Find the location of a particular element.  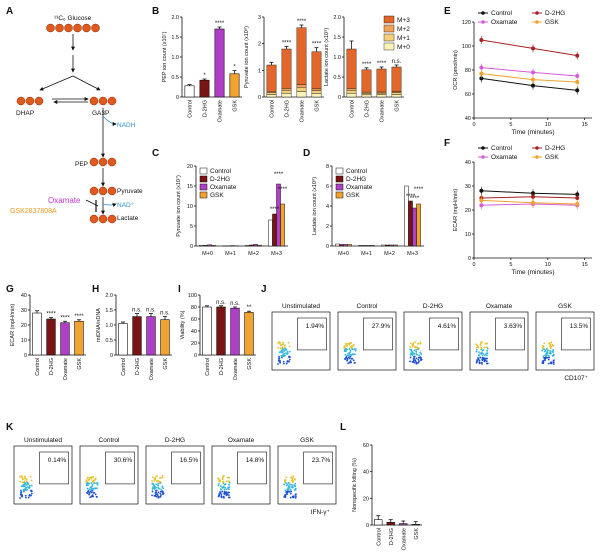

x-tick-label: 15 is located at coordinates (585, 265).